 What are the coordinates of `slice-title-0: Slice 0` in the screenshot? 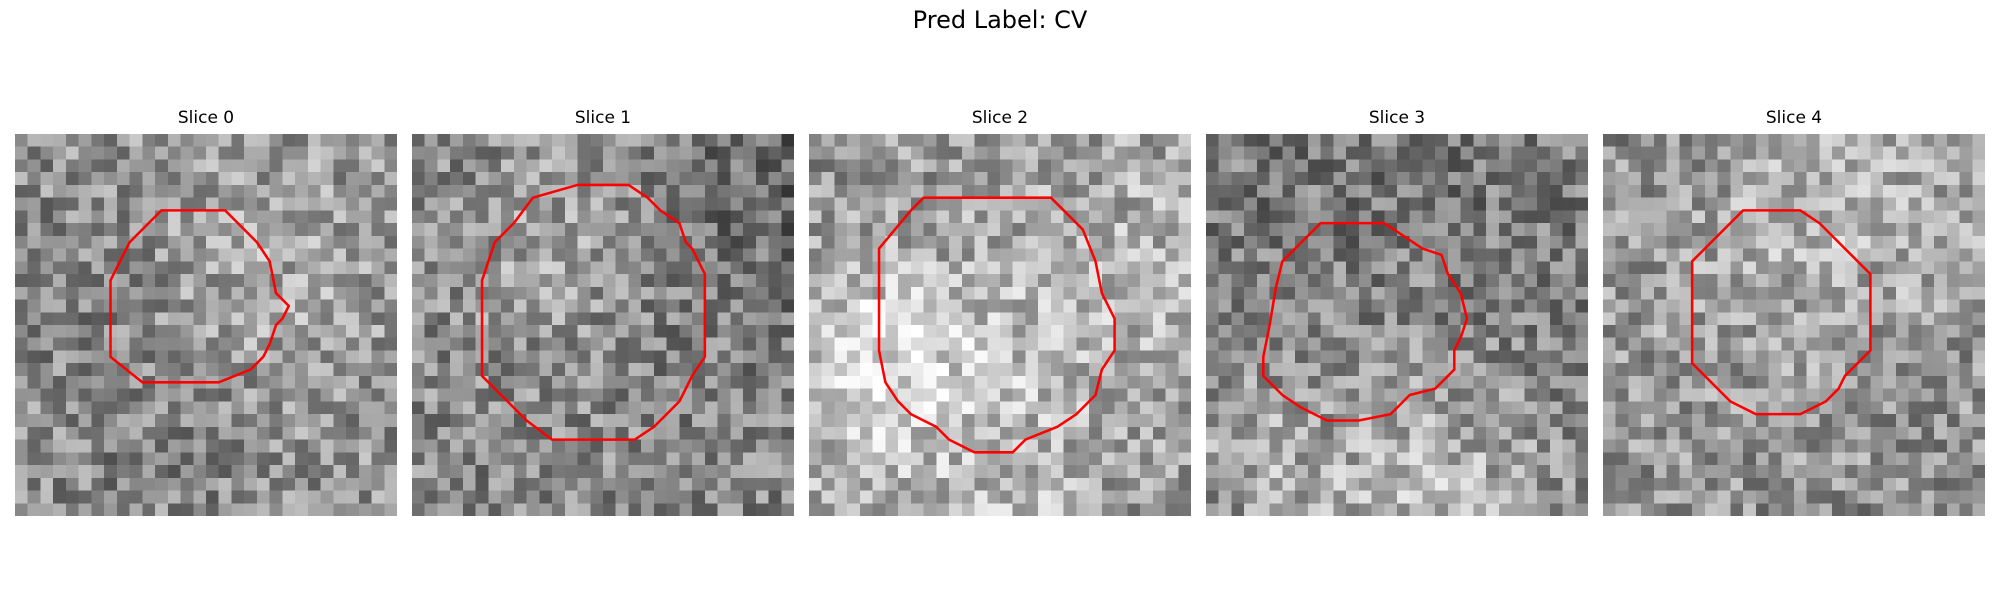 It's located at (206, 118).